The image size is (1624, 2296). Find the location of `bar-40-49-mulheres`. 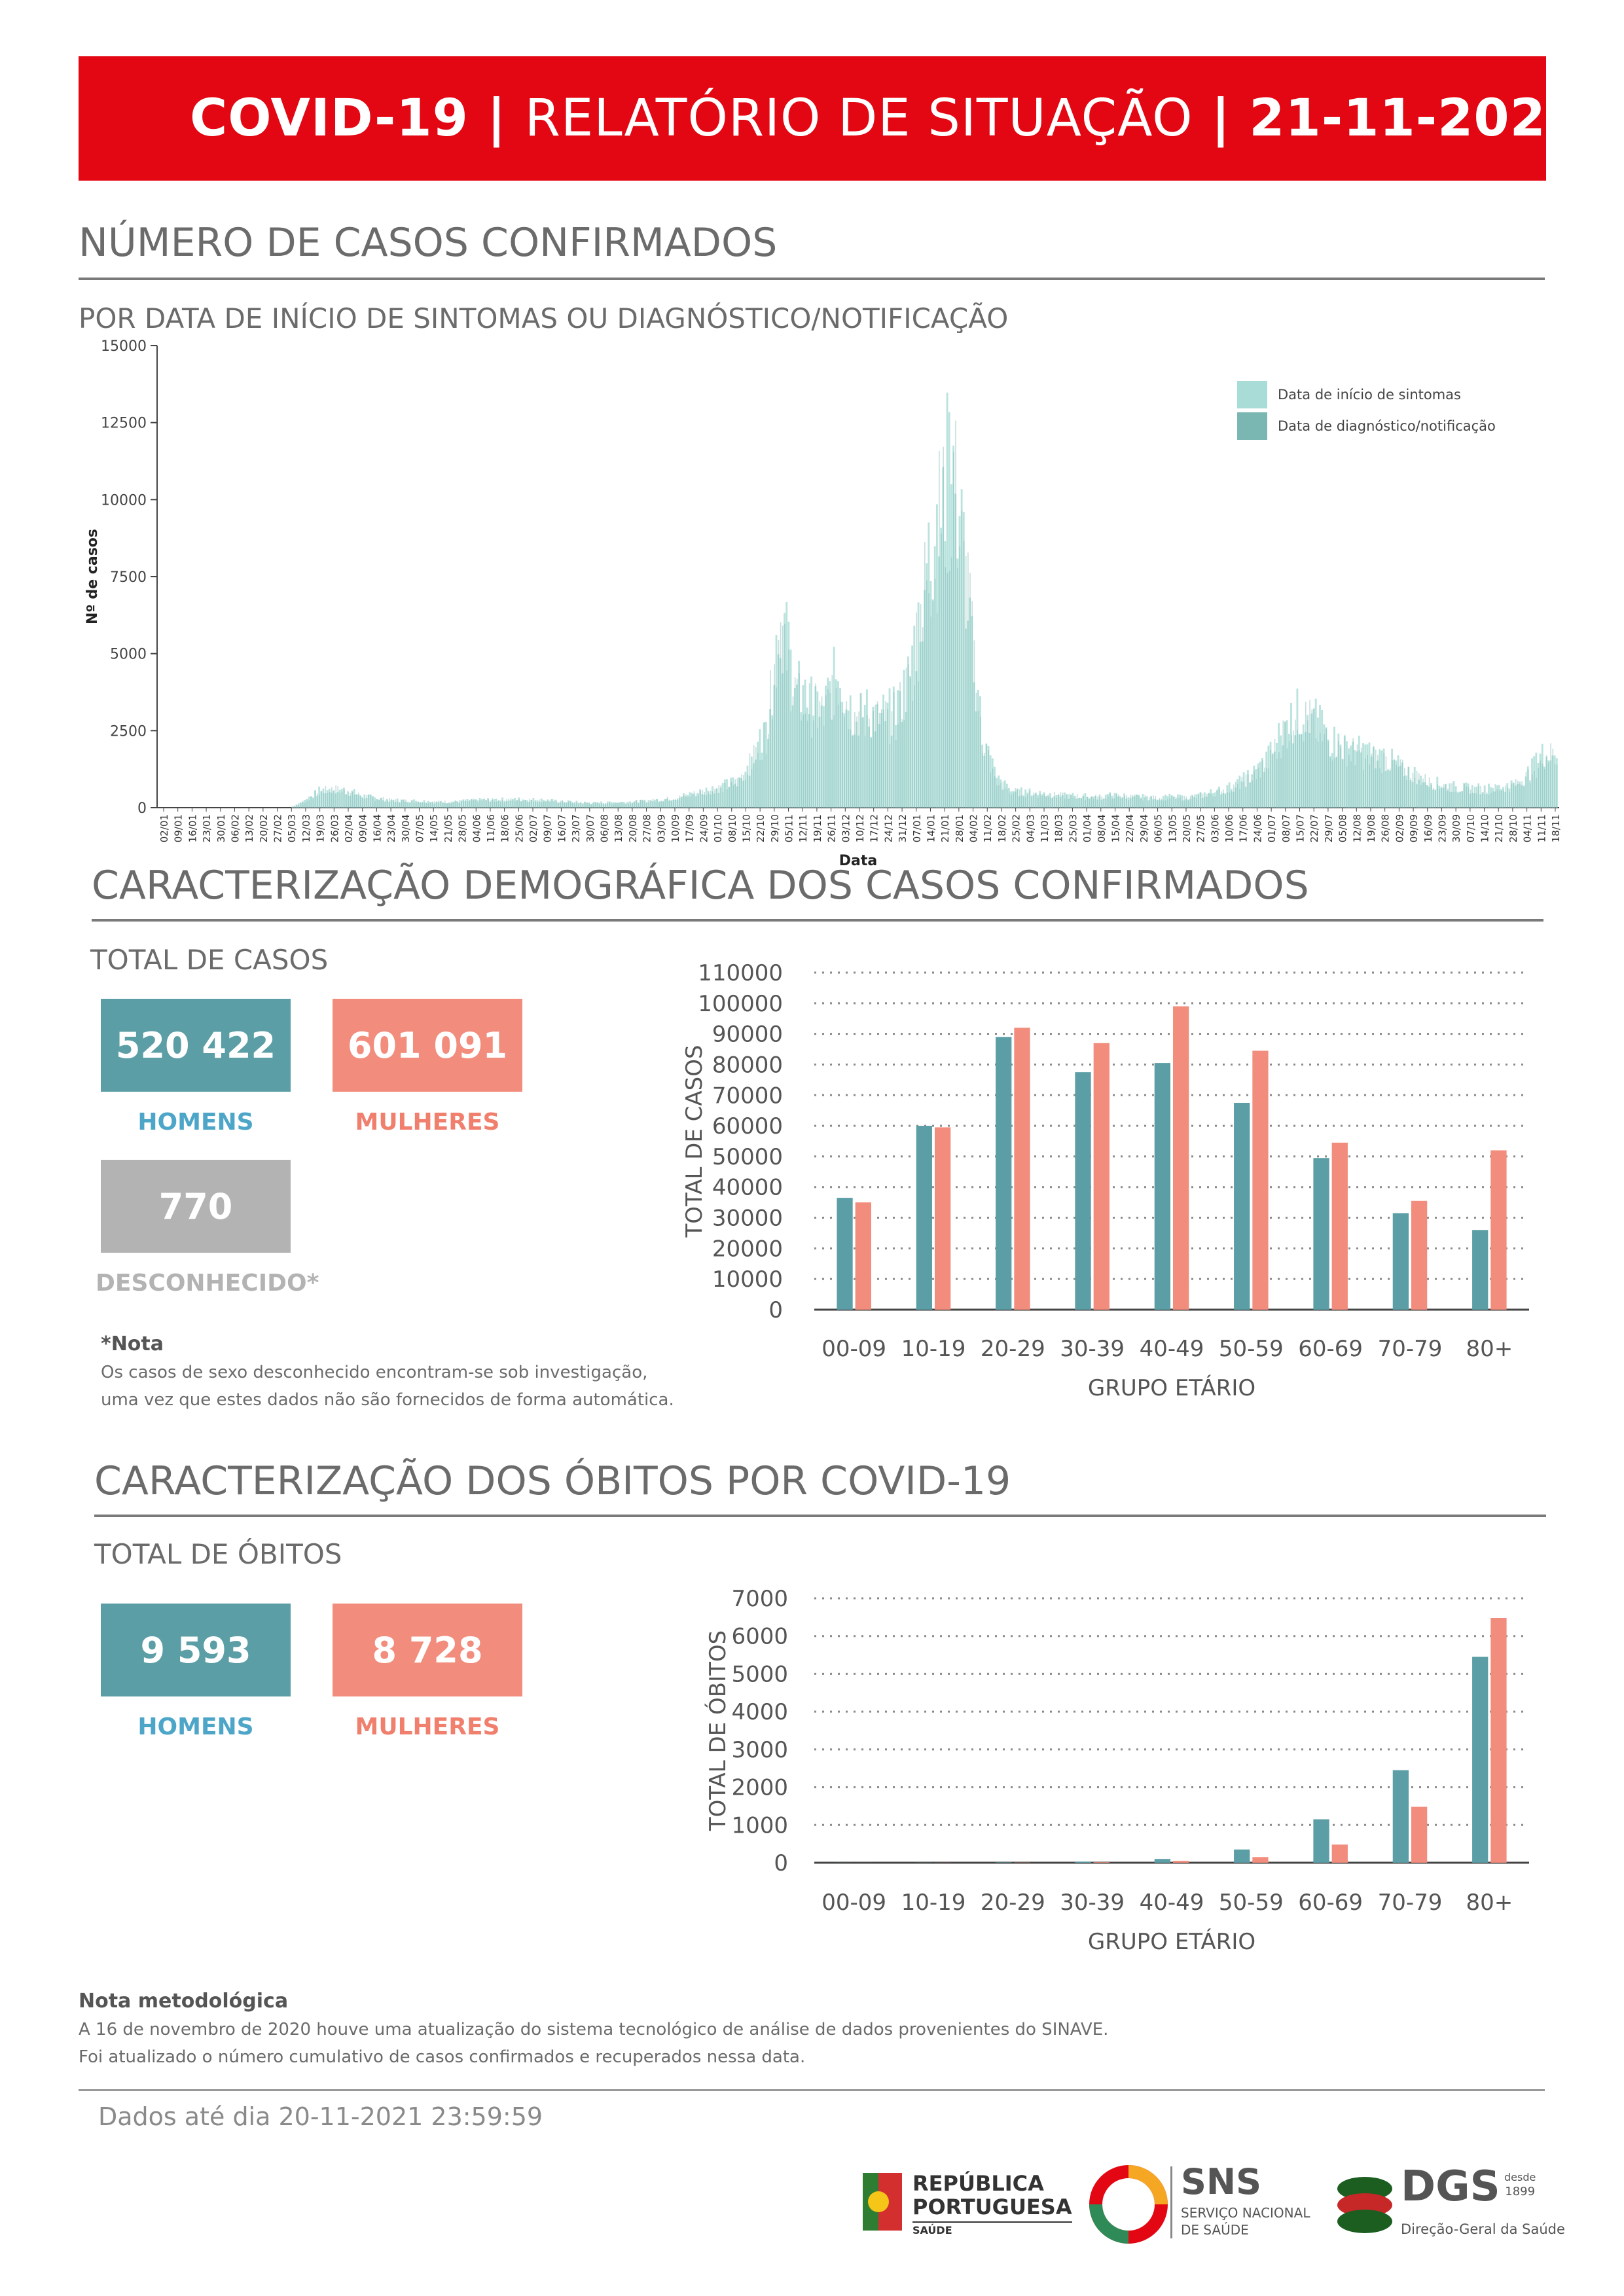

bar-40-49-mulheres is located at coordinates (1181, 1158).